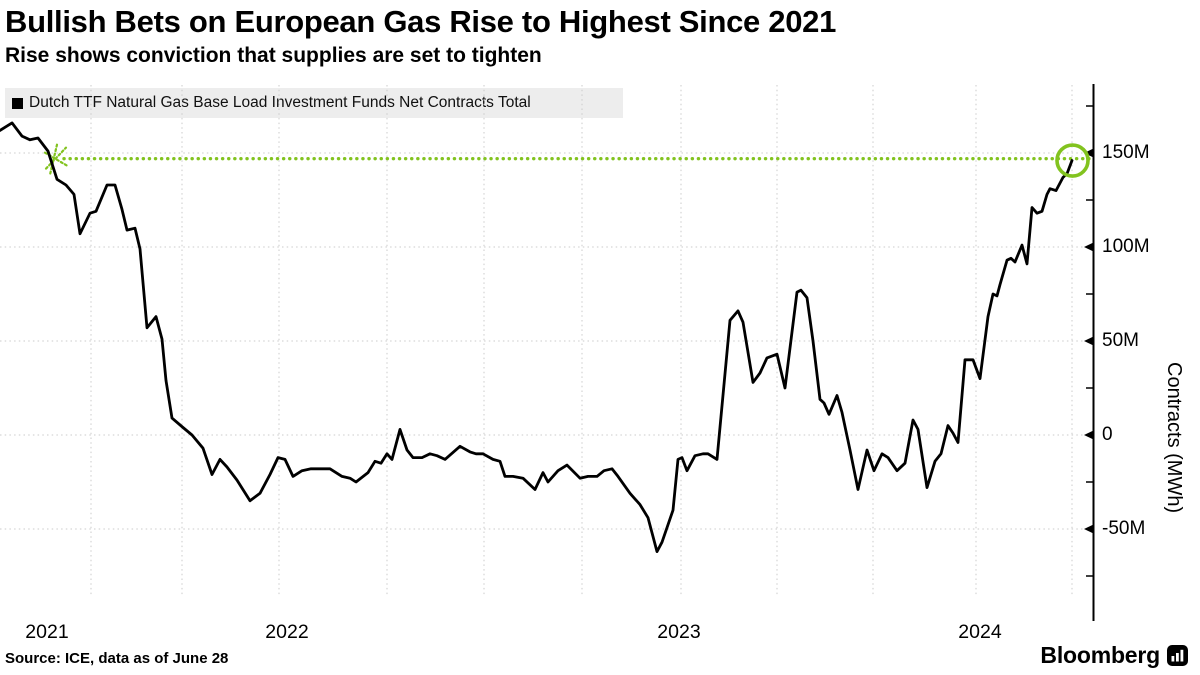 The height and width of the screenshot is (675, 1200). What do you see at coordinates (1177, 655) in the screenshot?
I see `bloomberg-chart-bubble-icon` at bounding box center [1177, 655].